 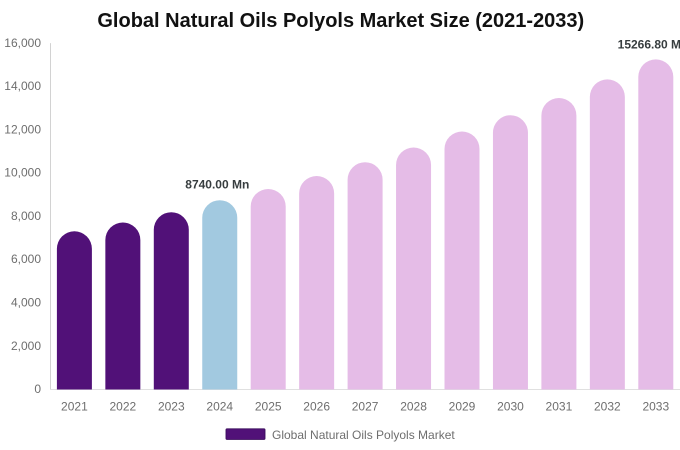 What do you see at coordinates (607, 406) in the screenshot?
I see `svg-text: 2032` at bounding box center [607, 406].